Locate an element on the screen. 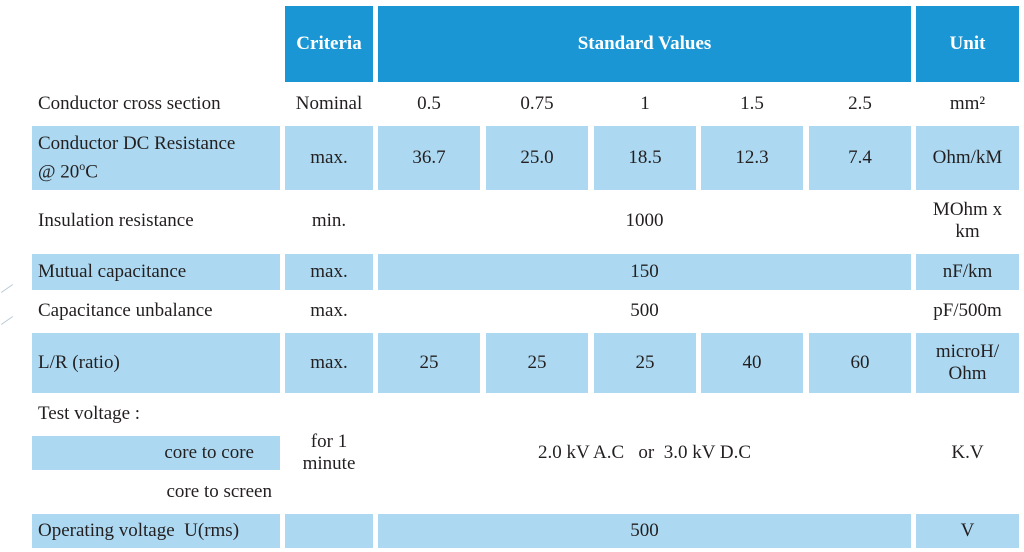  unit-operating-voltage: V is located at coordinates (967, 531).